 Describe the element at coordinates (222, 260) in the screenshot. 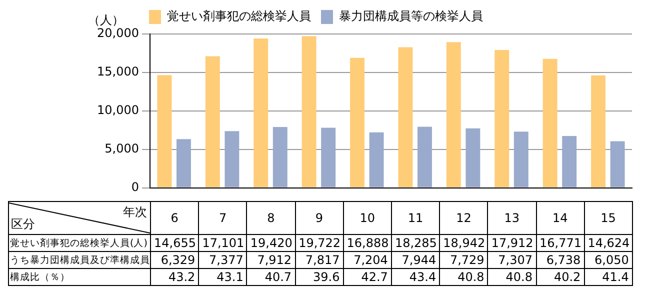

I see `data-label: 7,377` at that location.